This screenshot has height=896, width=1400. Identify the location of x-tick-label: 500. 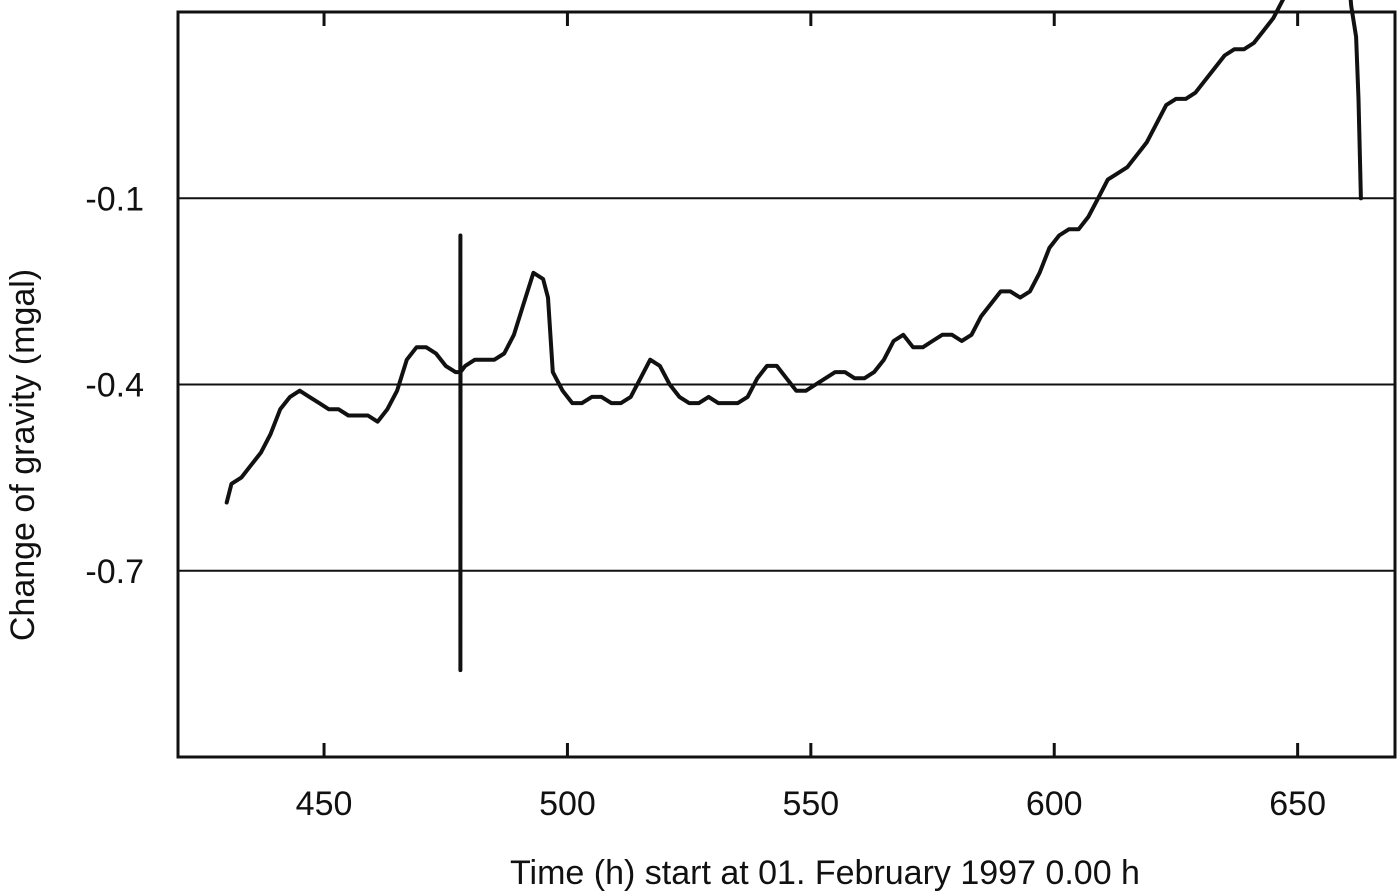
(567, 804).